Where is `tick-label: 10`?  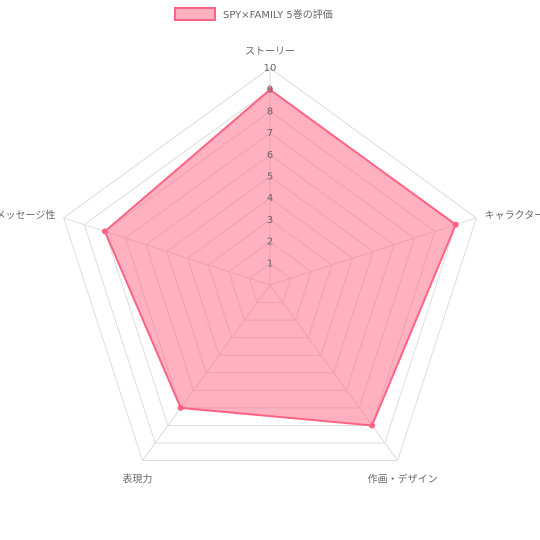 tick-label: 10 is located at coordinates (270, 68).